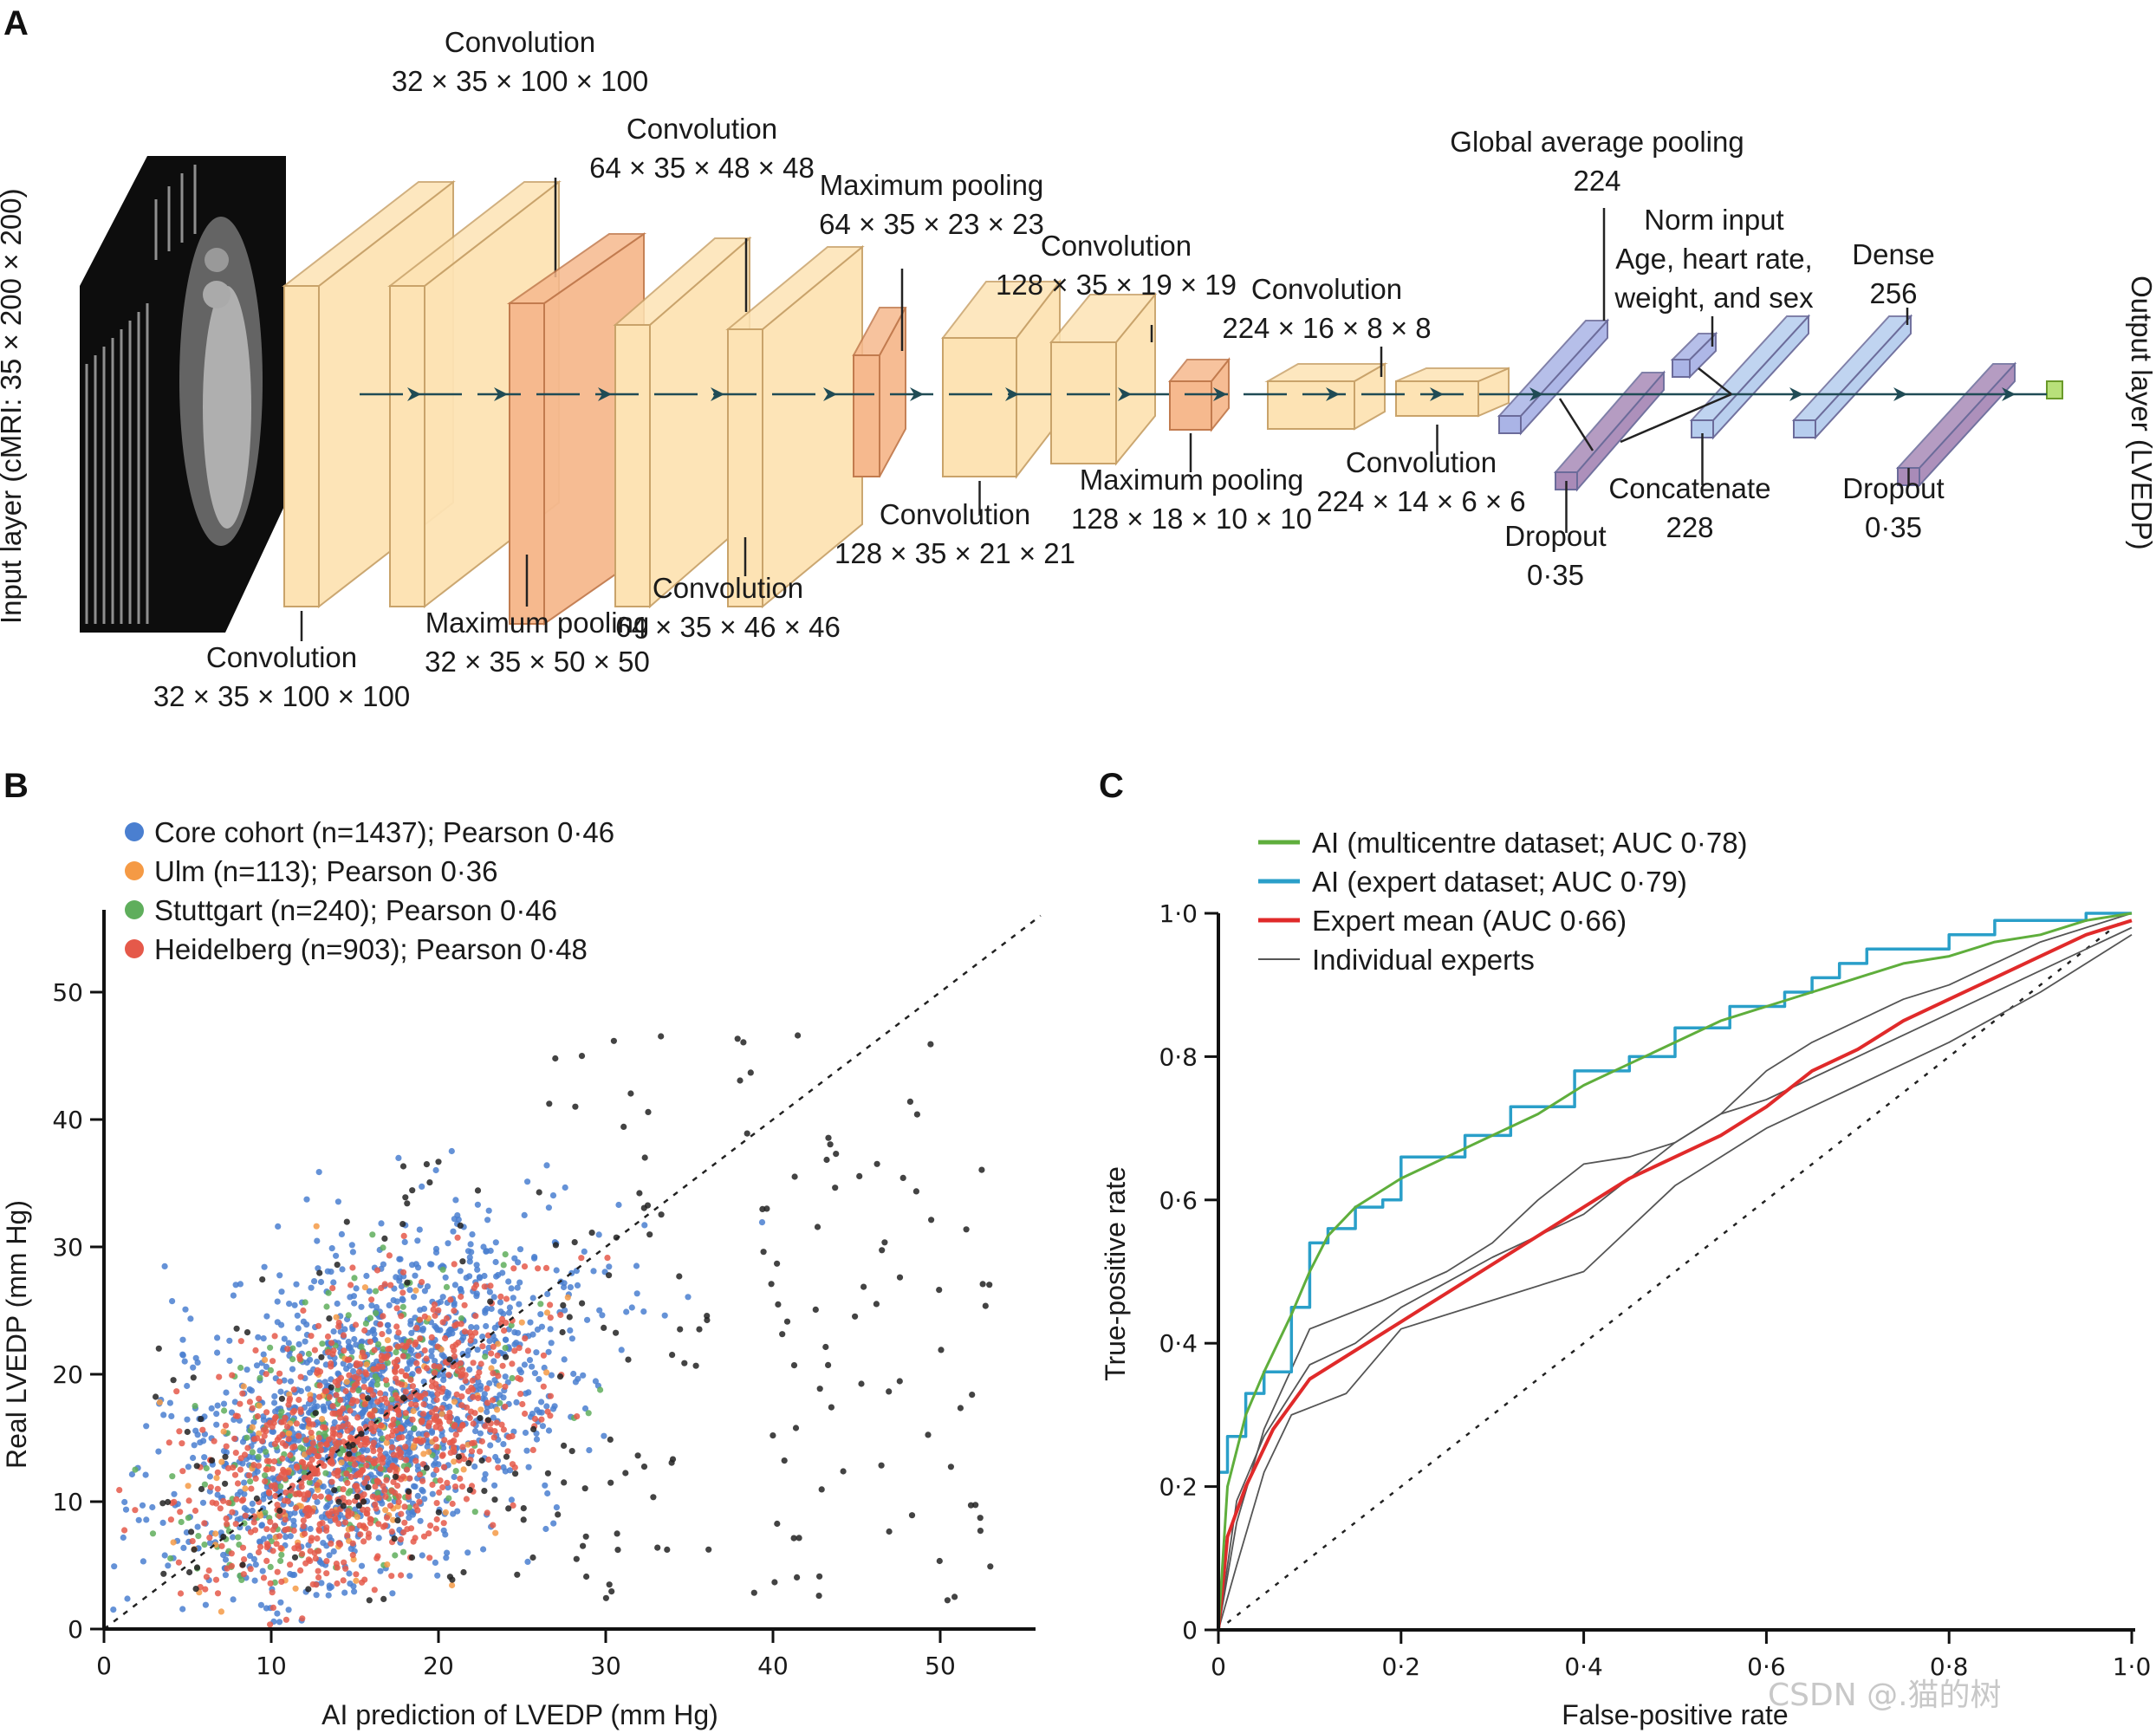  Describe the element at coordinates (369, 832) in the screenshot. I see `legend-item: Core cohort (n=1437); Pearson 0·46` at that location.